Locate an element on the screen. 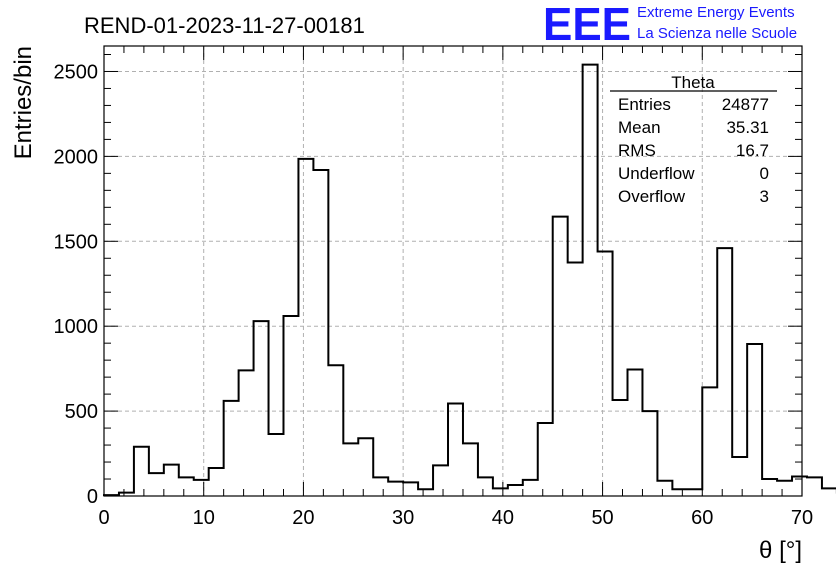 This screenshot has width=836, height=572. stats-value-mean: 35.31 is located at coordinates (747, 127).